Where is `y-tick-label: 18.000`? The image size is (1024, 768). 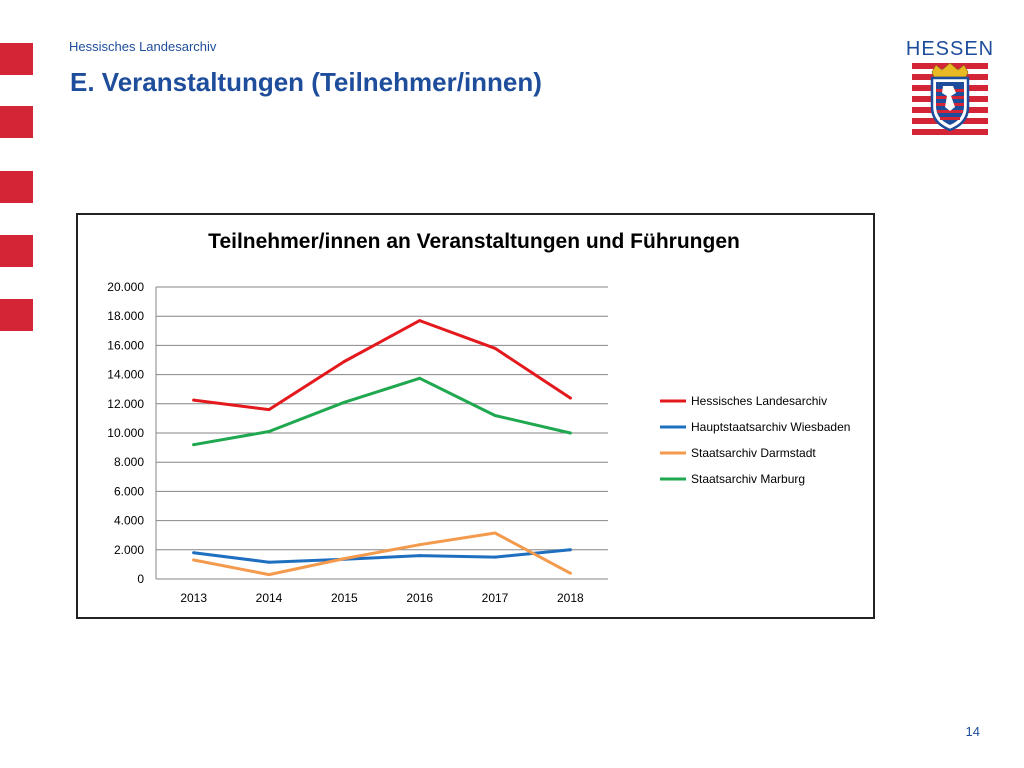
y-tick-label: 18.000 is located at coordinates (125, 316).